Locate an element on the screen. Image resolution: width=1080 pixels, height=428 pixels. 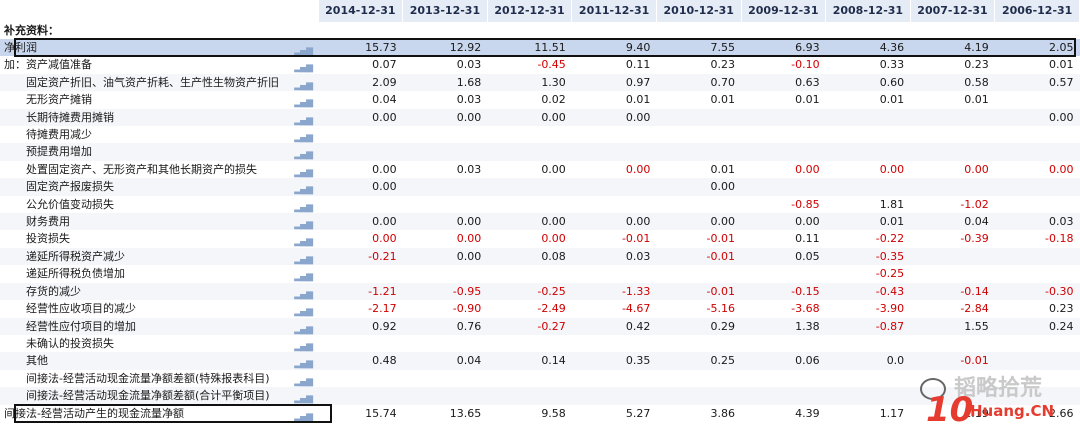
row-label: 投资损失 ▂▄▆ is located at coordinates (159, 239).